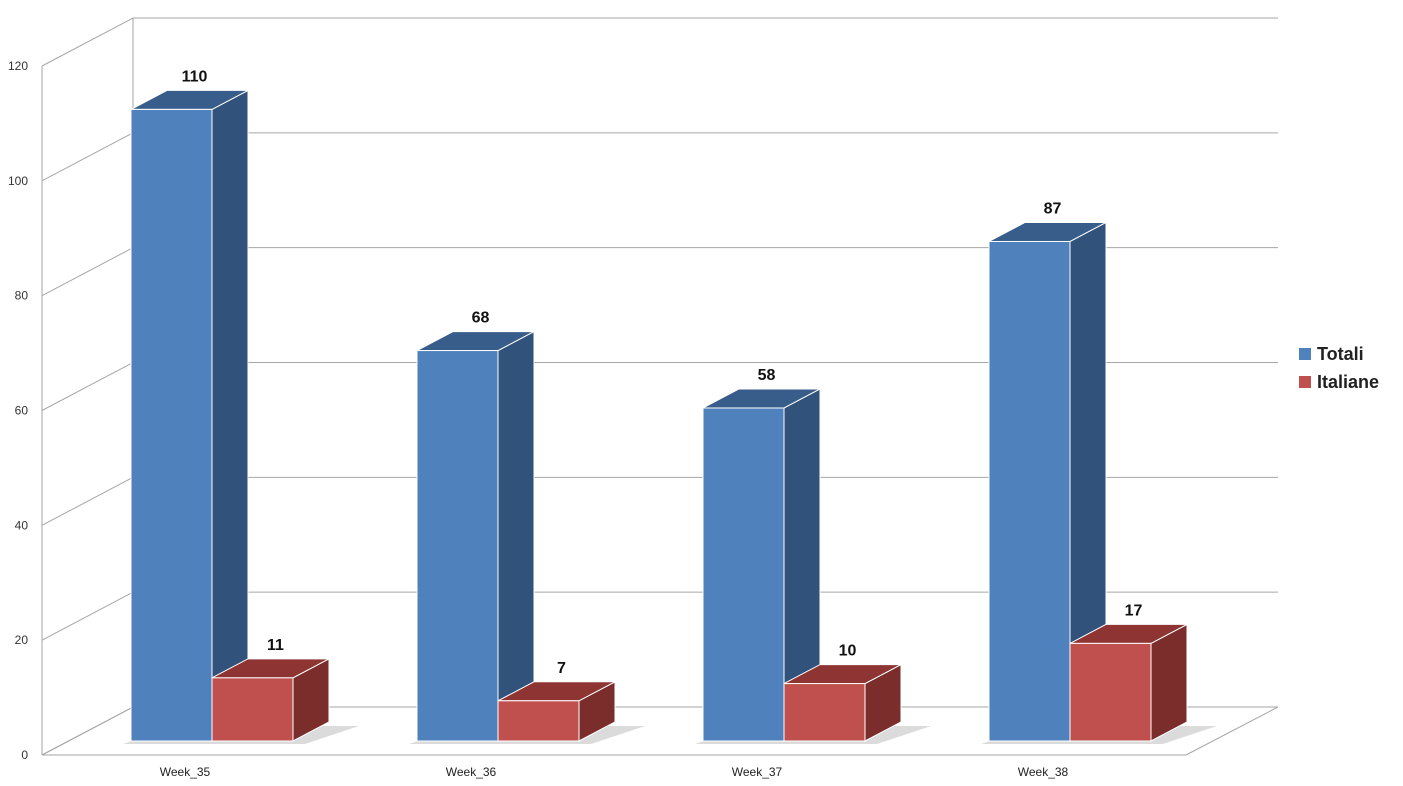  What do you see at coordinates (471, 772) in the screenshot?
I see `x-tick-label: Week_36` at bounding box center [471, 772].